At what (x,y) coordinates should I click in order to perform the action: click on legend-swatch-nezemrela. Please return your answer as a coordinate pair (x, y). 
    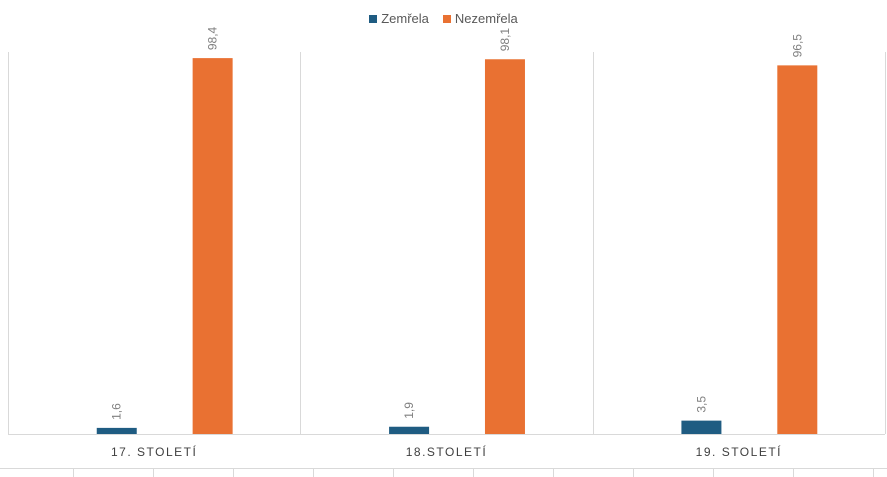
    Looking at the image, I should click on (446, 18).